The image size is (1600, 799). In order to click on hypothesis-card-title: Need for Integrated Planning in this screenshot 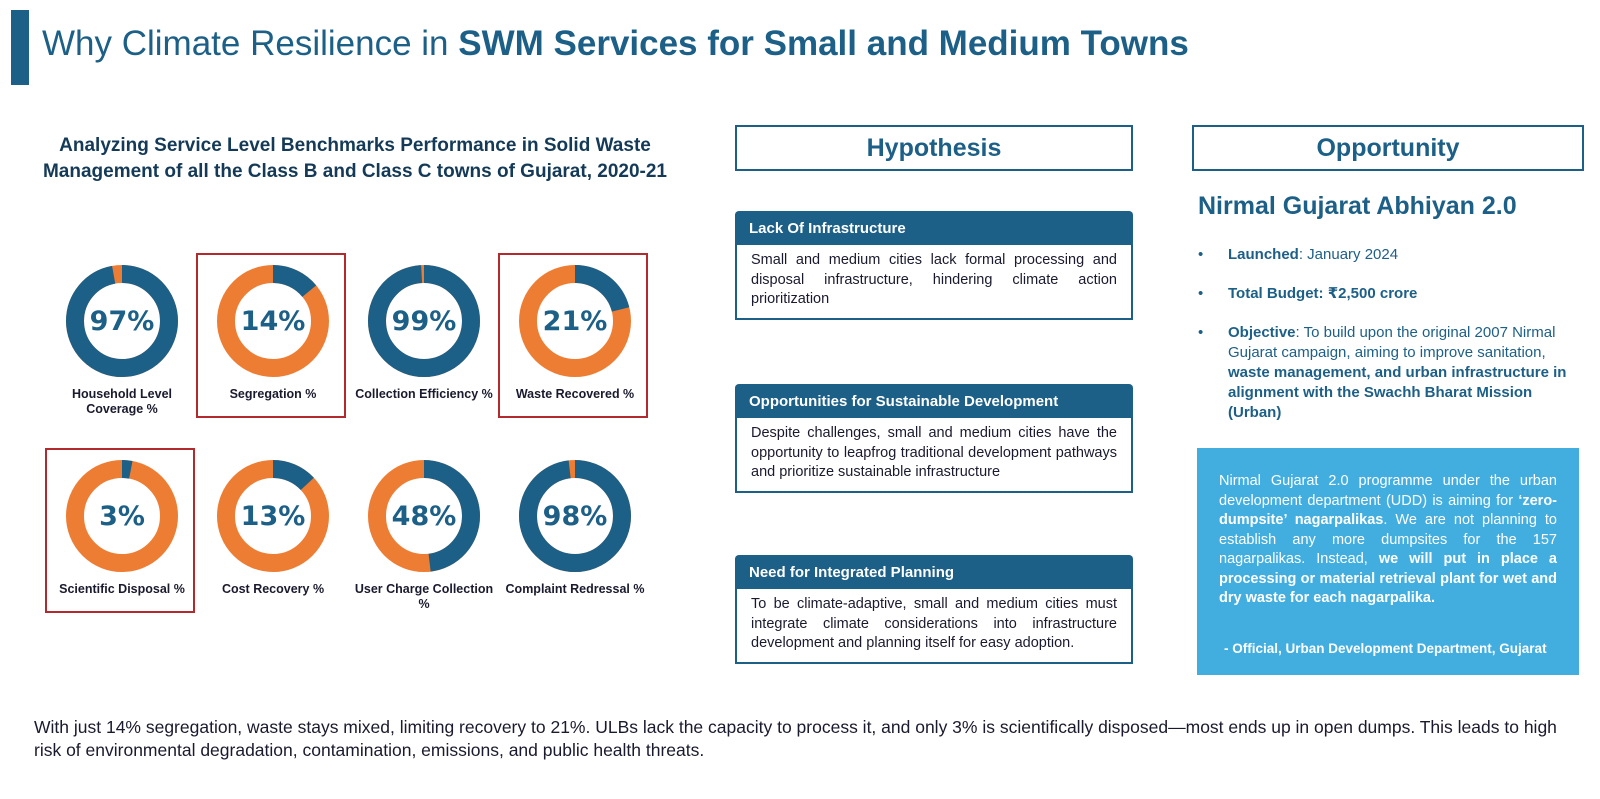, I will do `click(934, 572)`.